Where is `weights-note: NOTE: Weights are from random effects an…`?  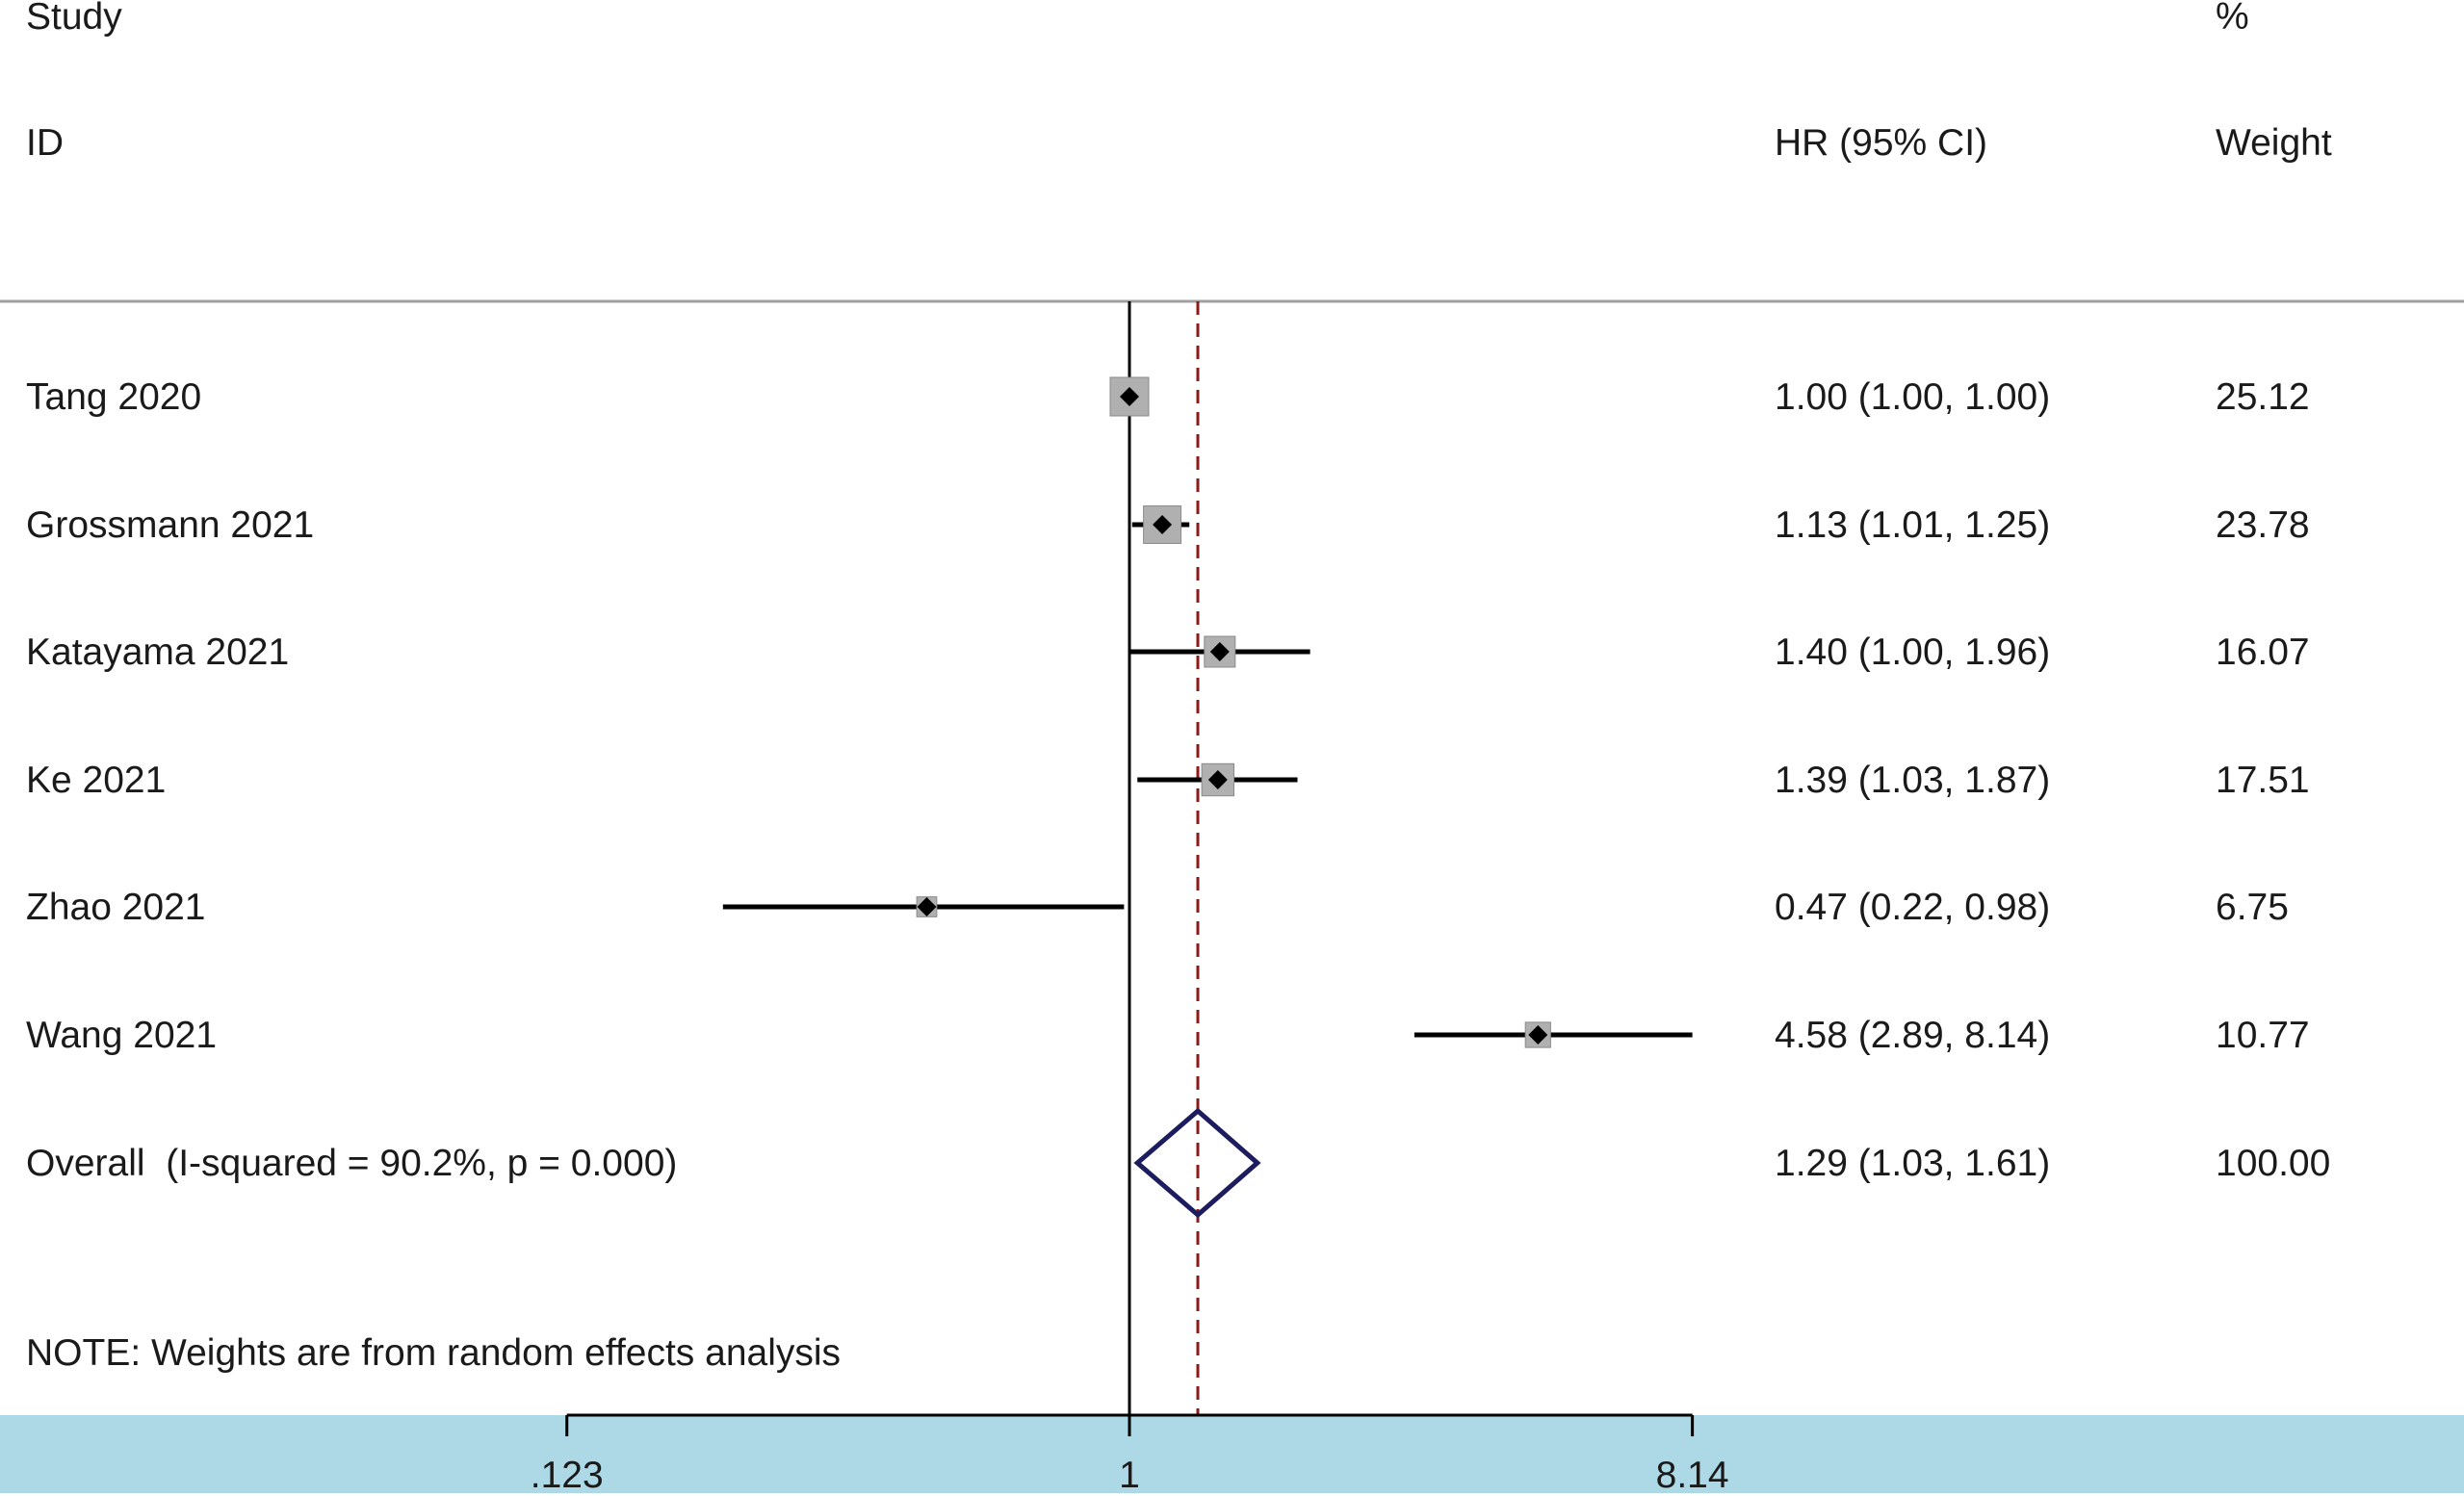
weights-note: NOTE: Weights are from random effects an… is located at coordinates (434, 1353).